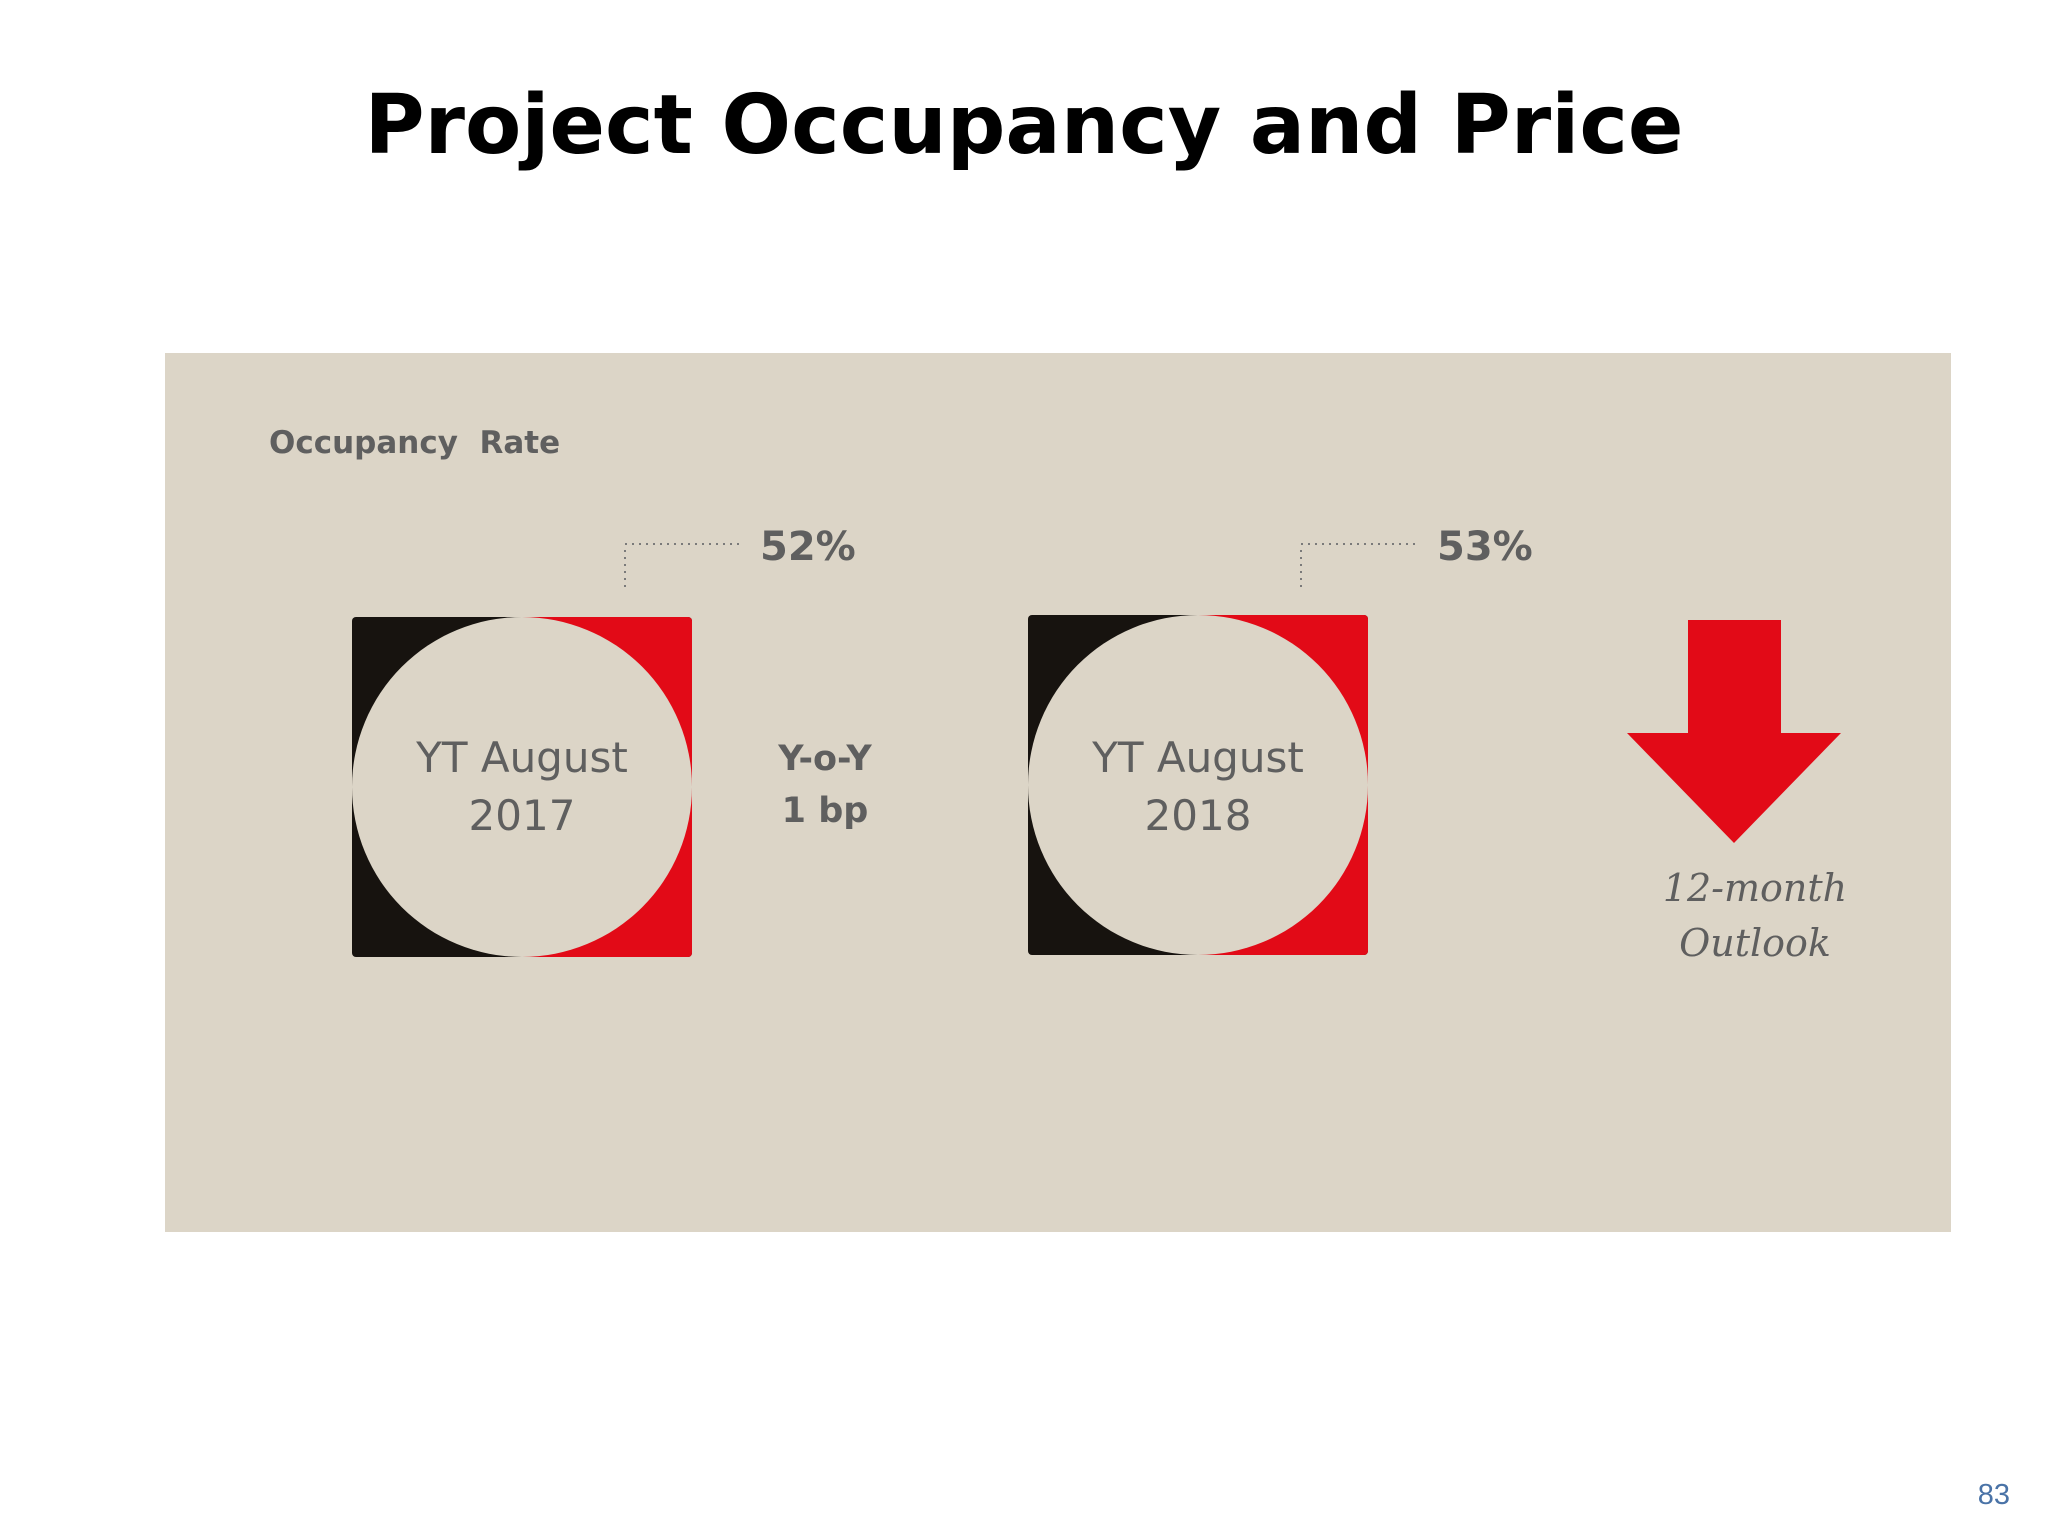  I want to click on period-label-2018: YT August 2018, so click(1198, 787).